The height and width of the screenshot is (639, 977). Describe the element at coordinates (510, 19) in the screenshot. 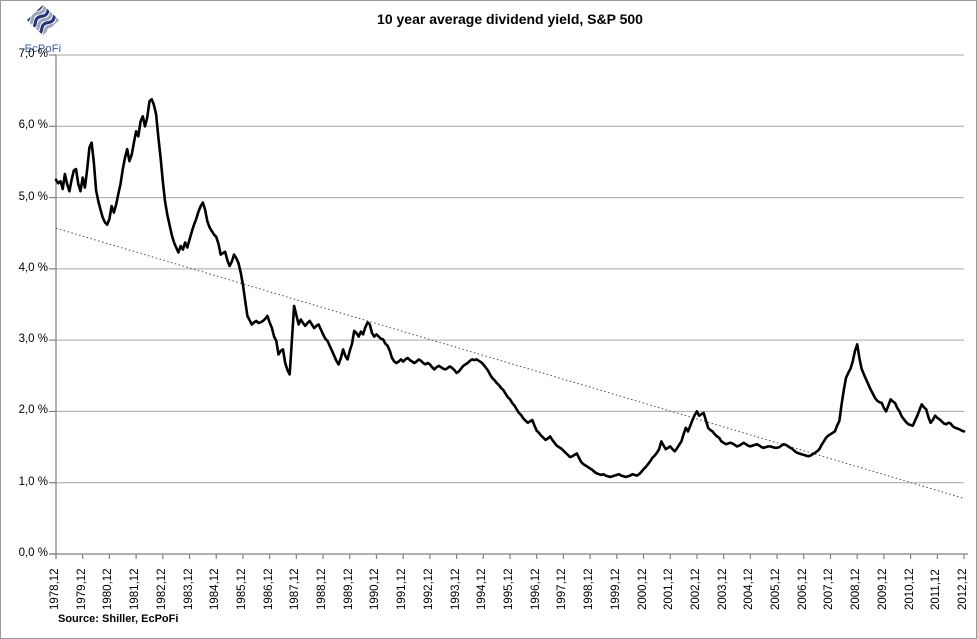

I see `chart-title: 10 year average dividend yield, S&P 500` at that location.